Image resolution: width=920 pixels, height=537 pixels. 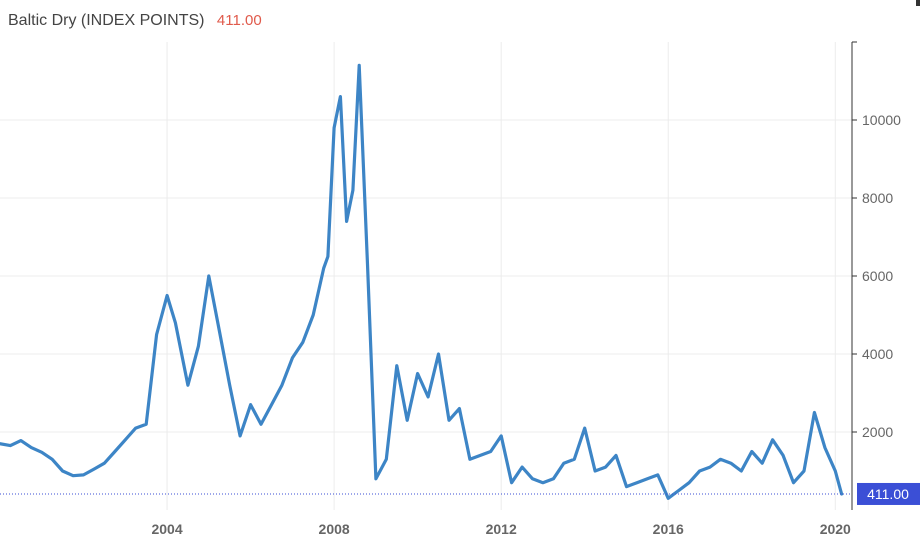 I want to click on y-tick-label: 6000, so click(x=877, y=276).